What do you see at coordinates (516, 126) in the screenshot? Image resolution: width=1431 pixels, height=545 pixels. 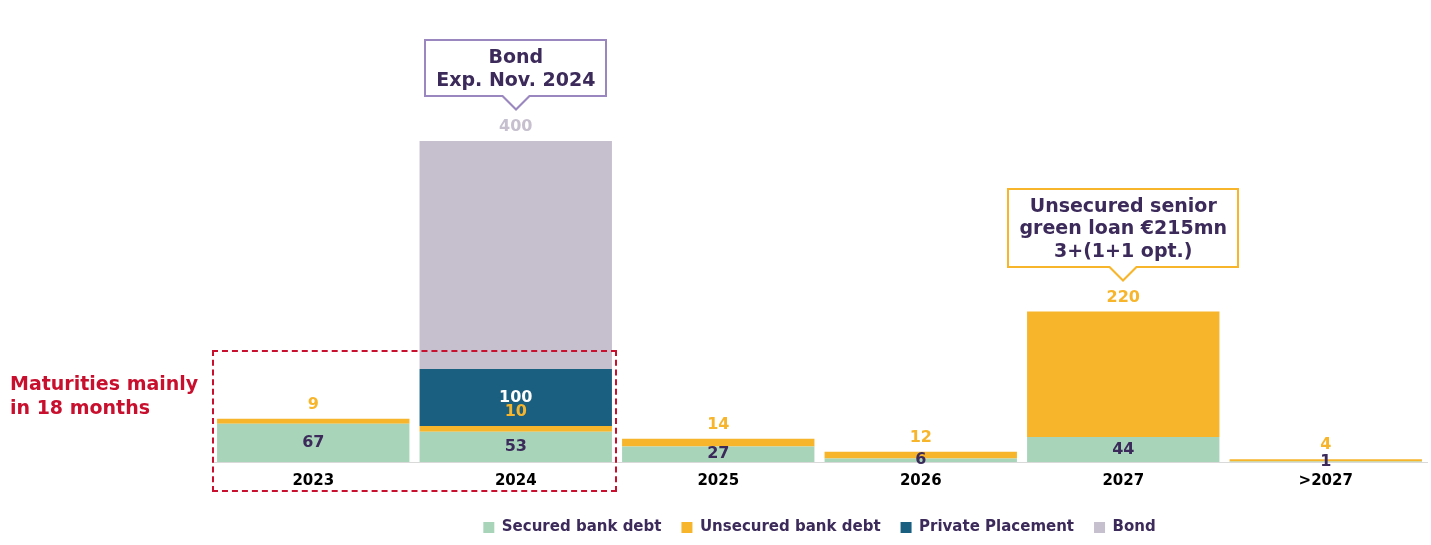 I see `data-label: 400` at bounding box center [516, 126].